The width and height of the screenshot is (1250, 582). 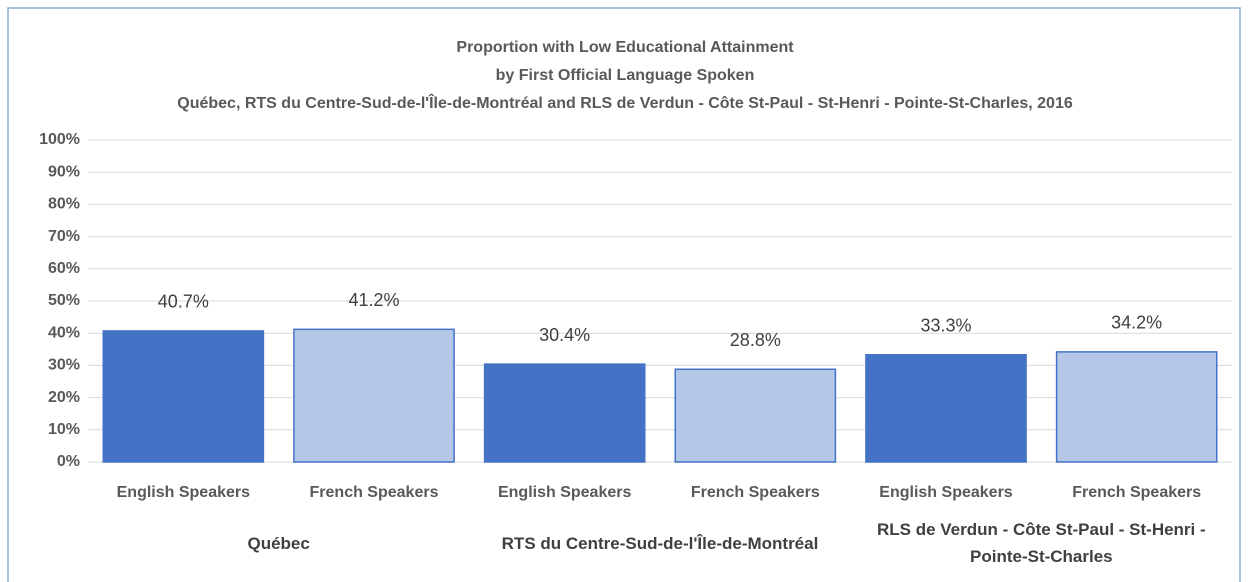 What do you see at coordinates (755, 340) in the screenshot?
I see `value-label: 28.8%` at bounding box center [755, 340].